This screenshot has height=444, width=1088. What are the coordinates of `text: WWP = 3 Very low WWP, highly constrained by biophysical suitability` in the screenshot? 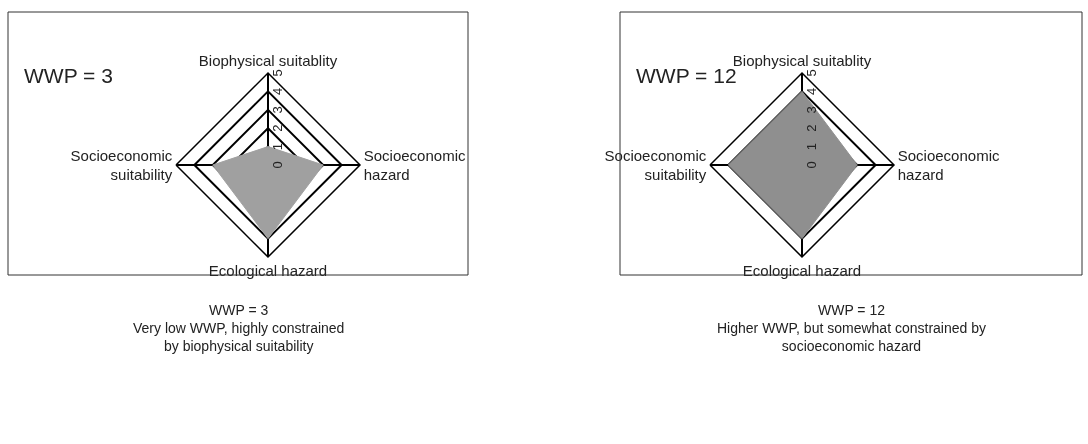 It's located at (239, 328).